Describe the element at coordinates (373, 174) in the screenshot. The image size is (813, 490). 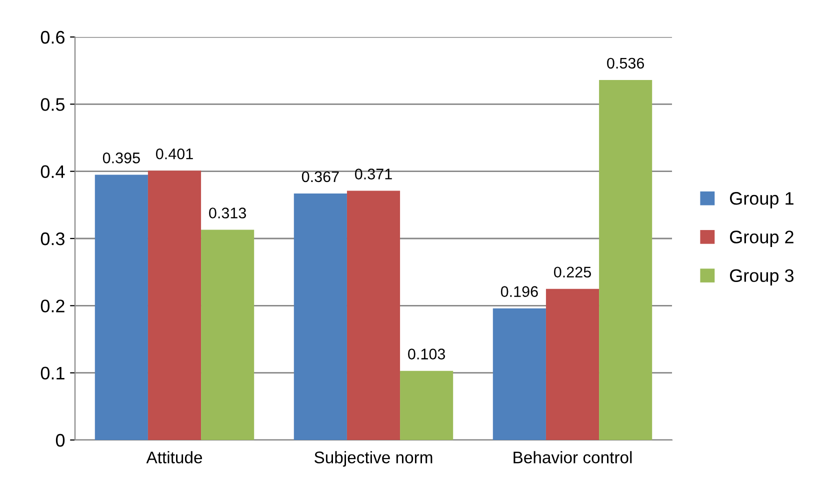
I see `data-label: 0.371` at that location.